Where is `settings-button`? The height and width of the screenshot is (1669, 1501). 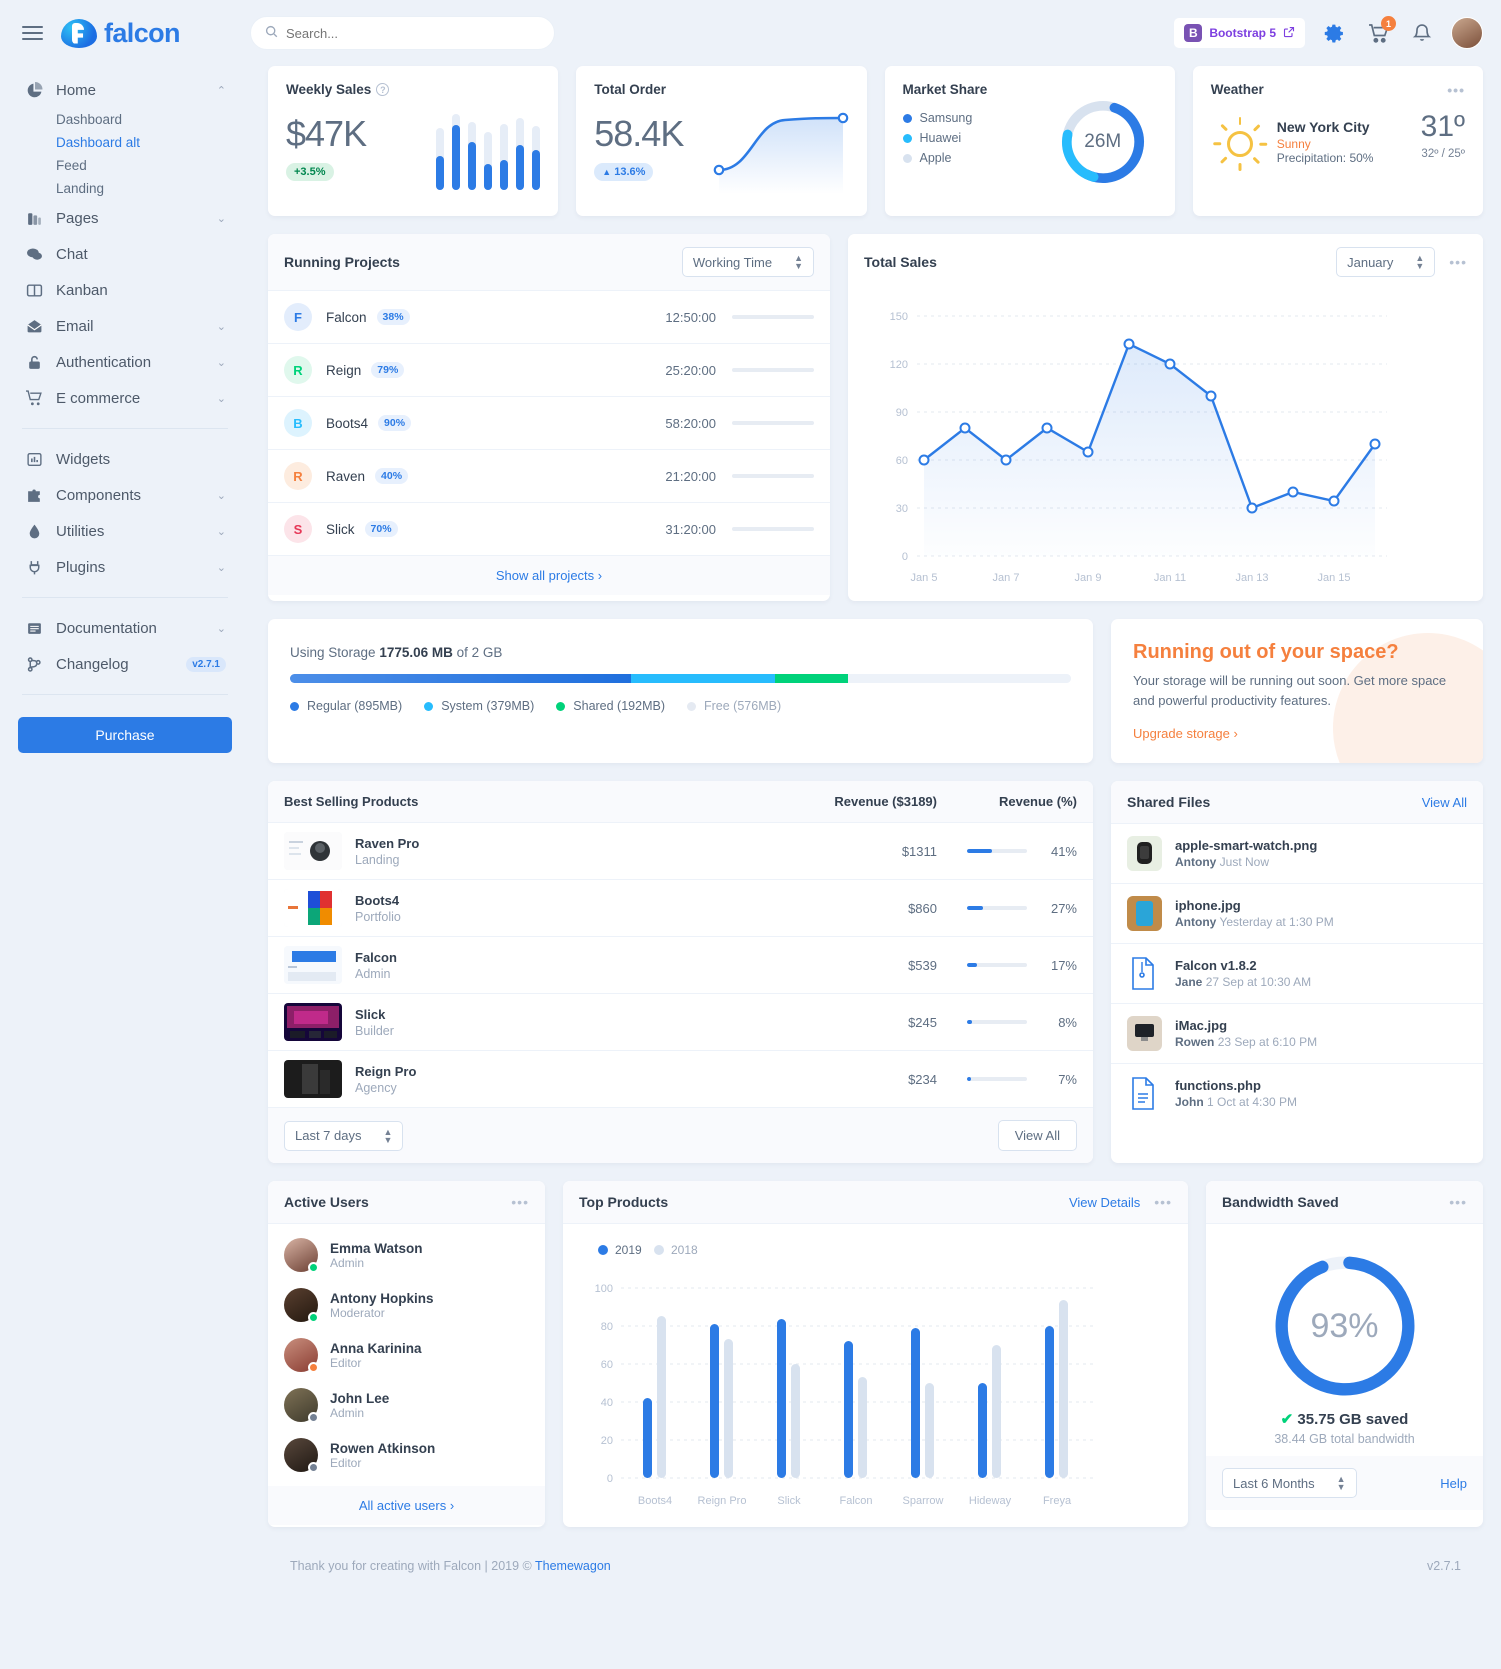 settings-button is located at coordinates (1334, 33).